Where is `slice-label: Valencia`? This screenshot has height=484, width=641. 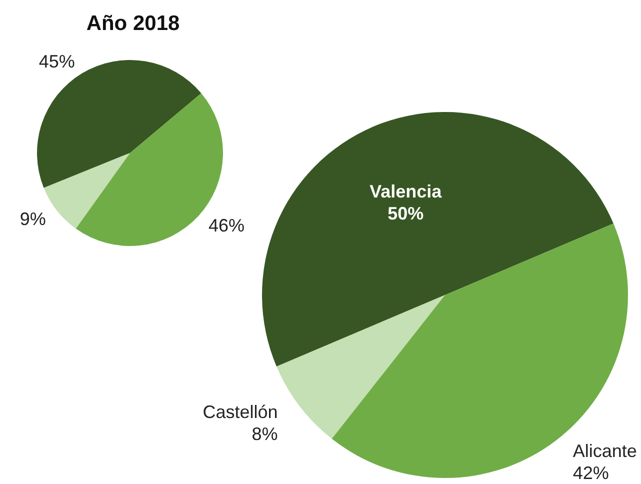 slice-label: Valencia is located at coordinates (406, 191).